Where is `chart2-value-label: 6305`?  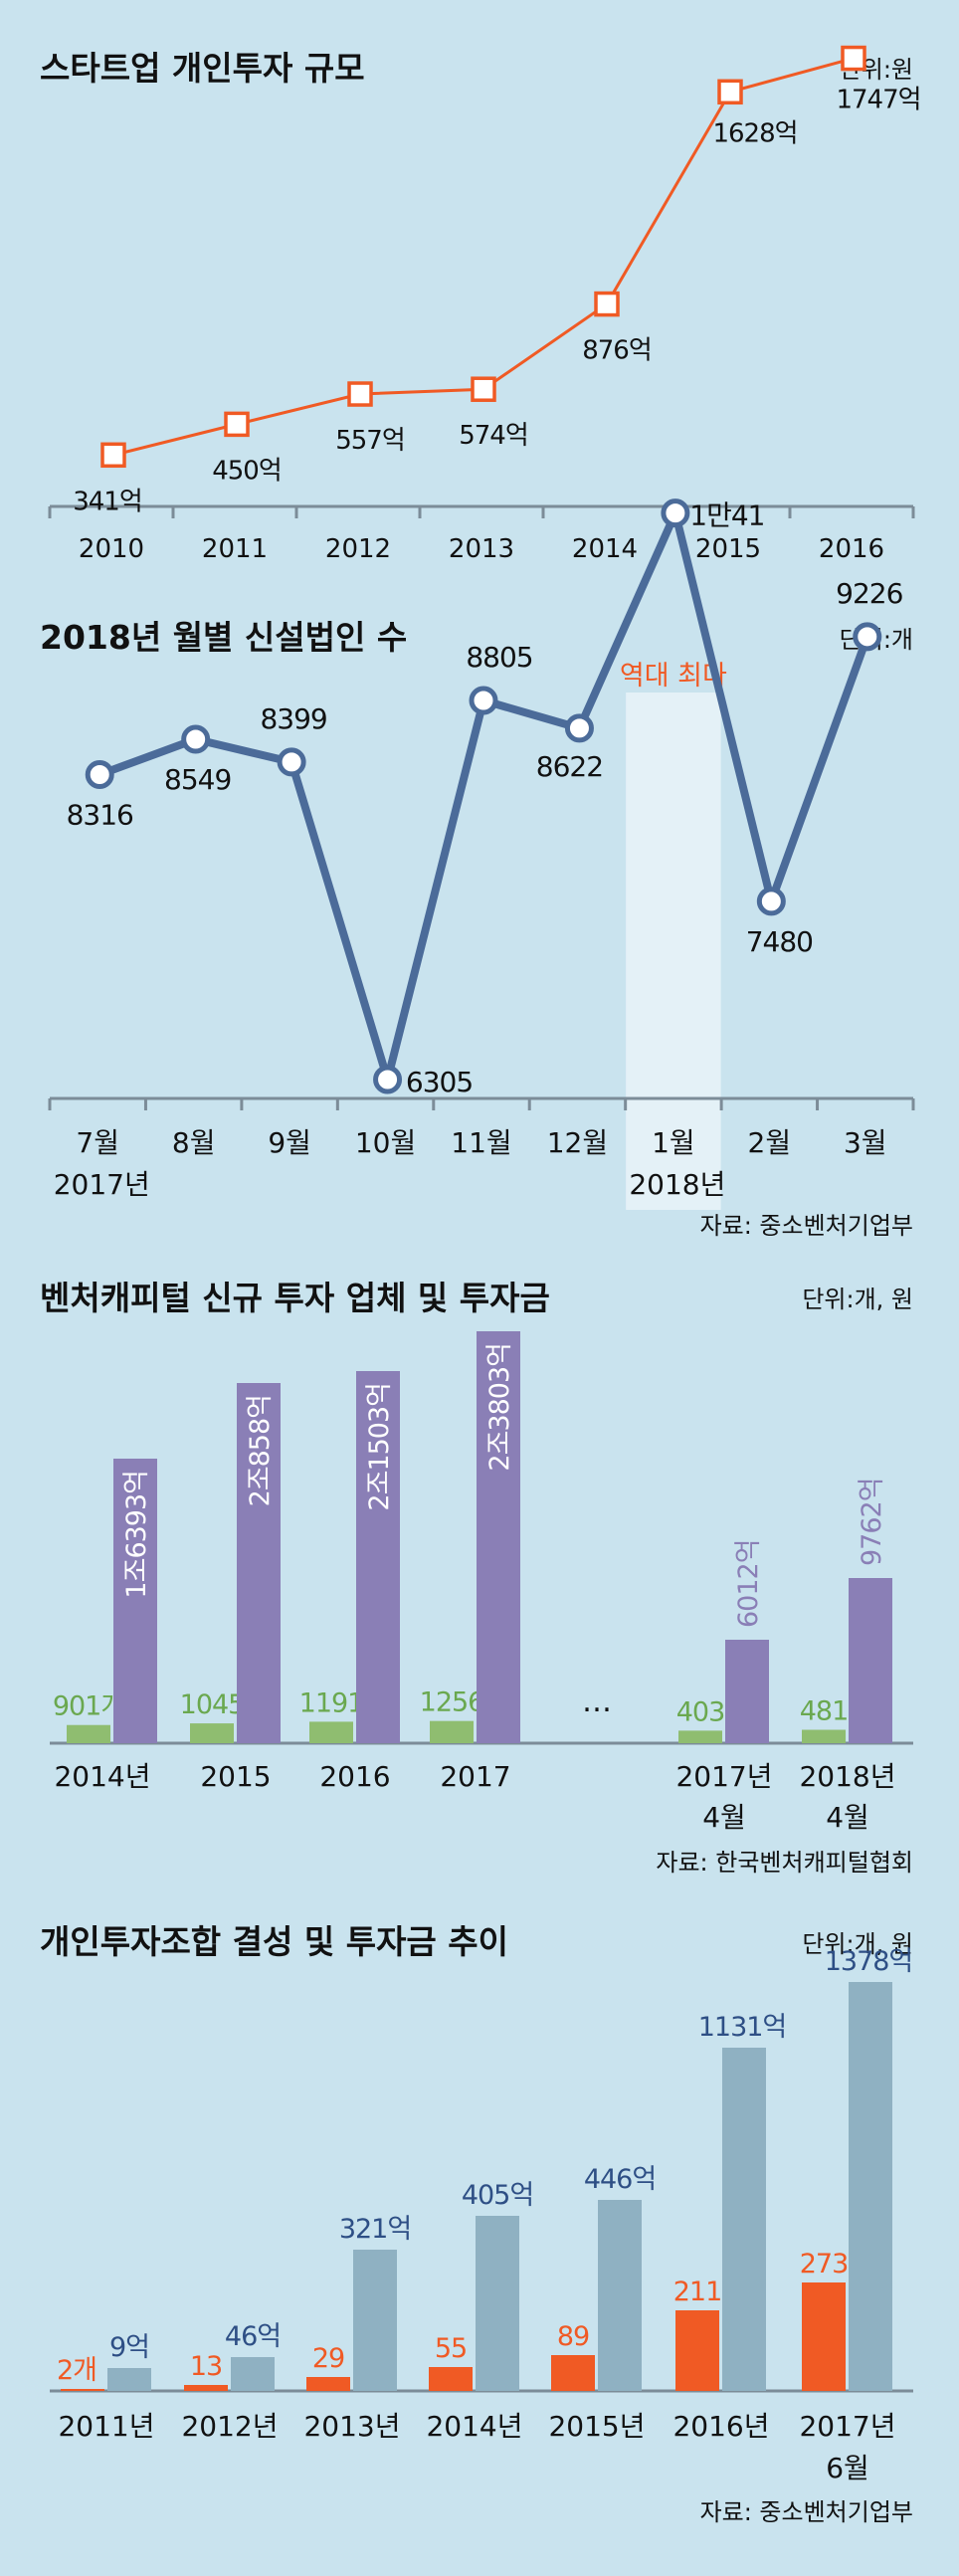 chart2-value-label: 6305 is located at coordinates (440, 1082).